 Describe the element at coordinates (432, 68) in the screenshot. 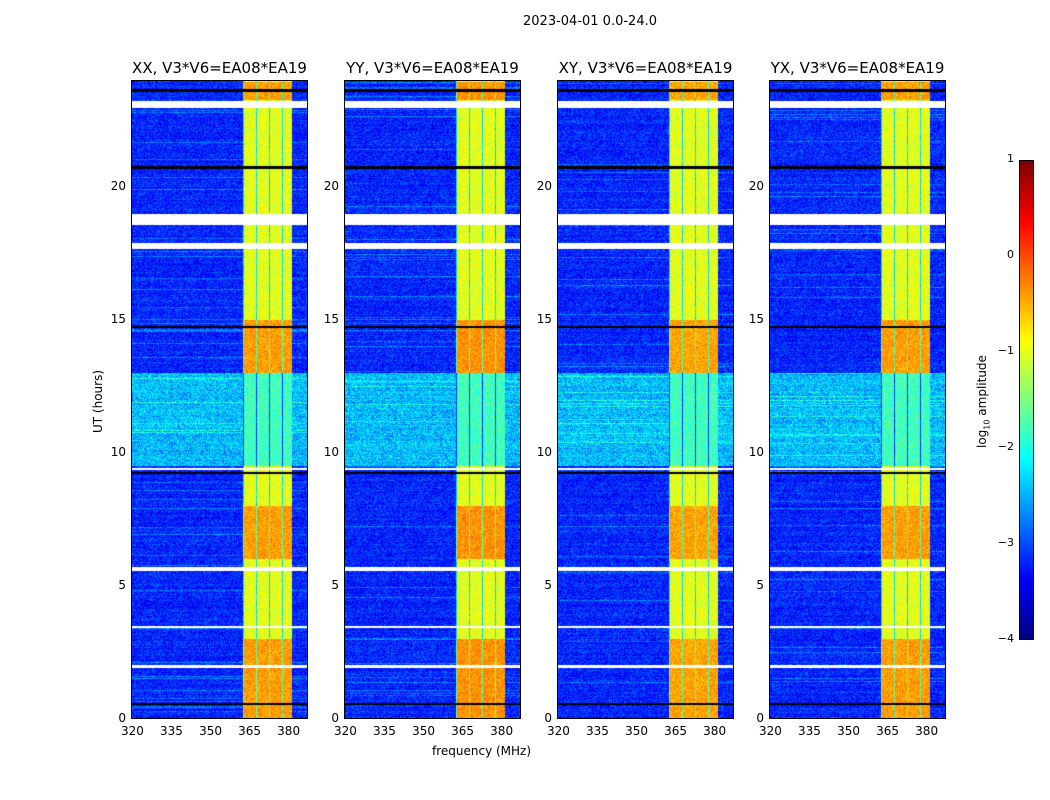

I see `panel-title: YY, V3*V6=EA08*EA19` at that location.